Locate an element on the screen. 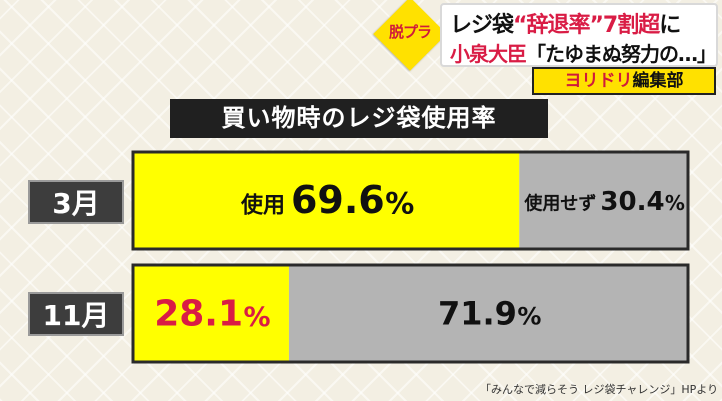  not-used-percent-0: % is located at coordinates (675, 203).